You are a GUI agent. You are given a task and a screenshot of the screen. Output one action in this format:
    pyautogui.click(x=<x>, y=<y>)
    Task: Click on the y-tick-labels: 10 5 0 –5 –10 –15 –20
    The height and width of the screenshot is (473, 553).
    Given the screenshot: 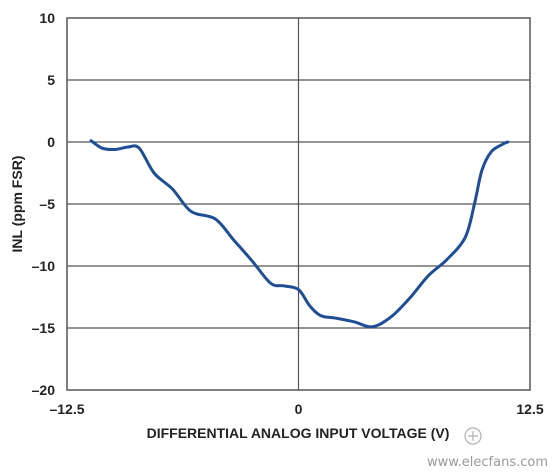 What is the action you would take?
    pyautogui.click(x=44, y=204)
    